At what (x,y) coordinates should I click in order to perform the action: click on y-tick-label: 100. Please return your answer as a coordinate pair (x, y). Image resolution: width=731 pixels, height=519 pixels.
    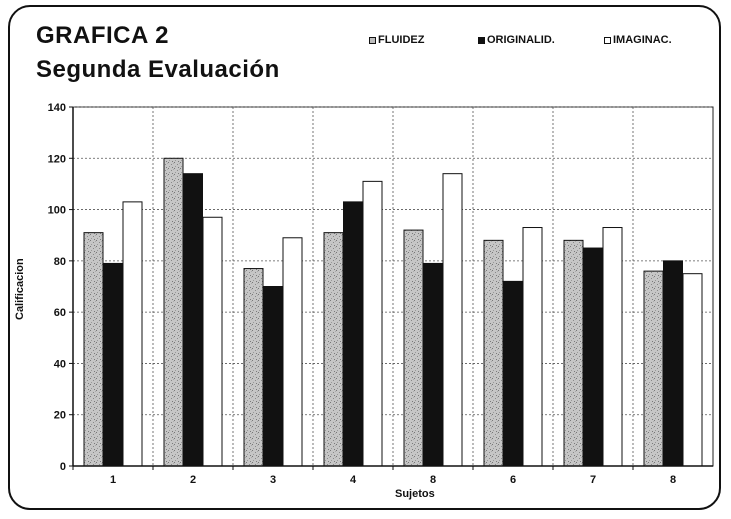
    Looking at the image, I should click on (57, 211).